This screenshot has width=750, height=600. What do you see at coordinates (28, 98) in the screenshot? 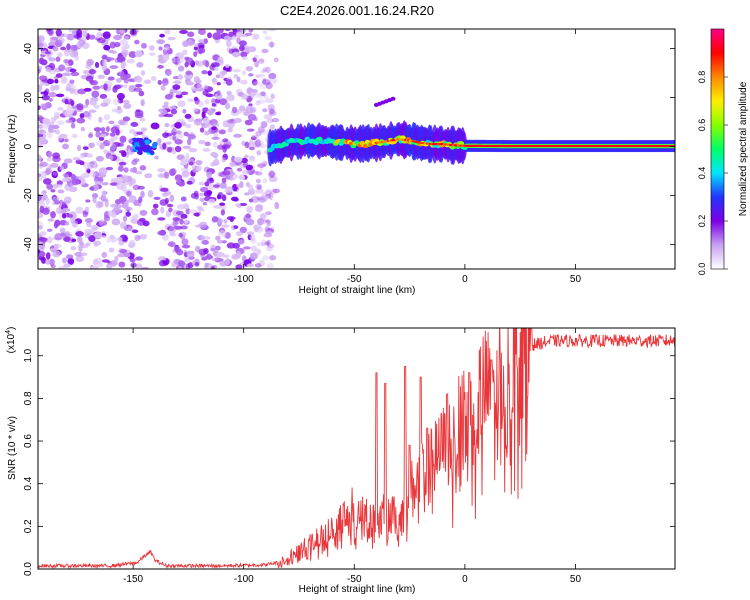
I see `y-tick-label: 20` at bounding box center [28, 98].